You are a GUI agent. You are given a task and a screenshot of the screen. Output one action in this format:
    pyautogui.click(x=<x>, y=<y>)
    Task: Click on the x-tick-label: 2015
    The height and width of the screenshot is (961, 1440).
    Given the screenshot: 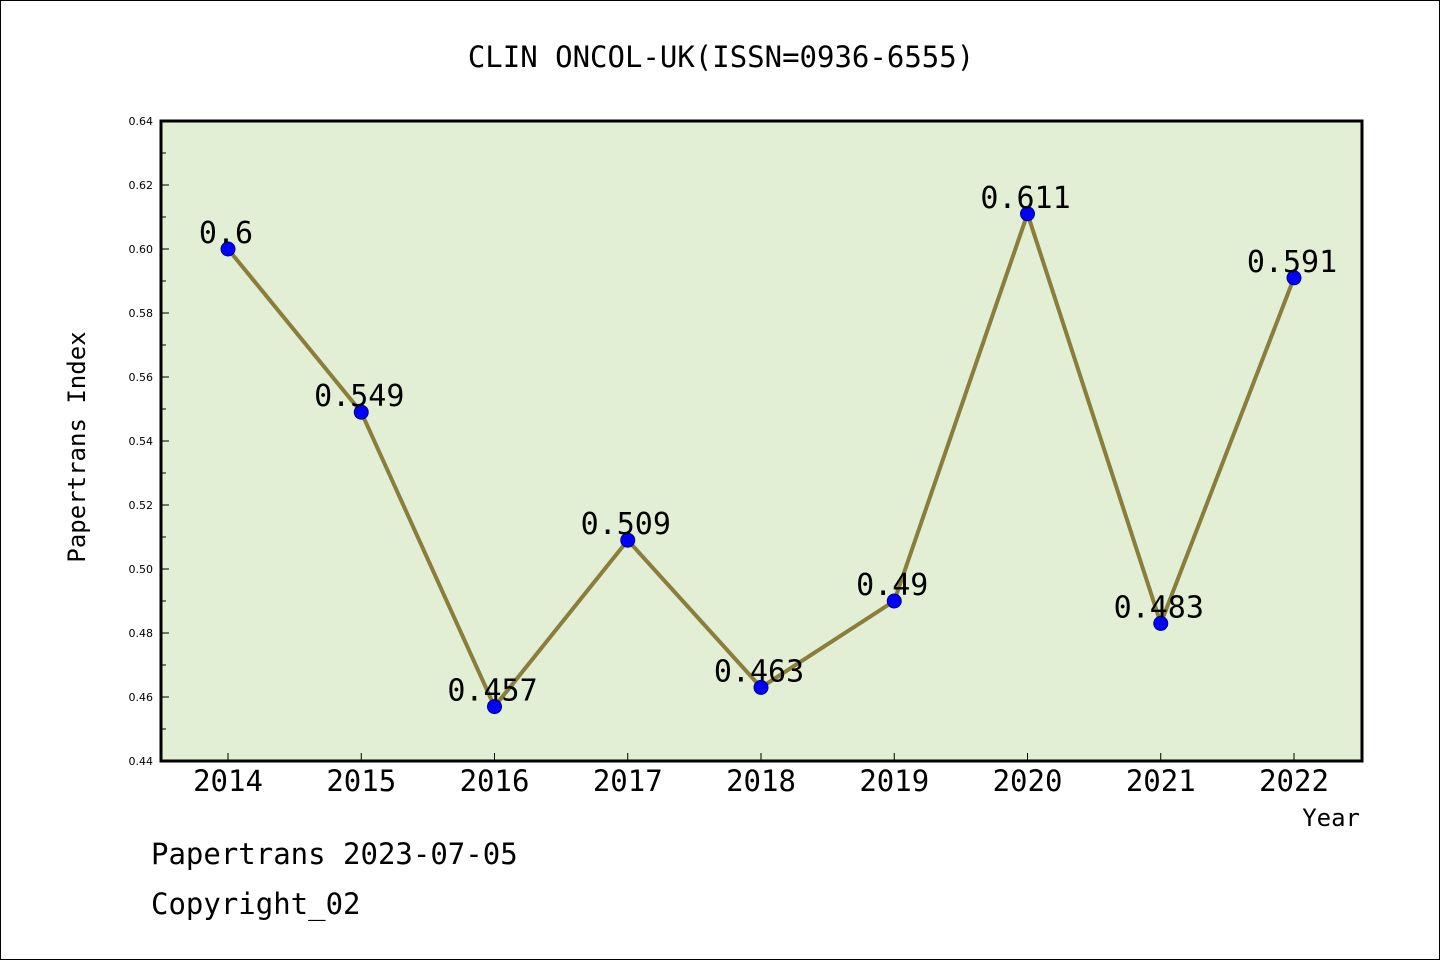 What is the action you would take?
    pyautogui.click(x=361, y=781)
    